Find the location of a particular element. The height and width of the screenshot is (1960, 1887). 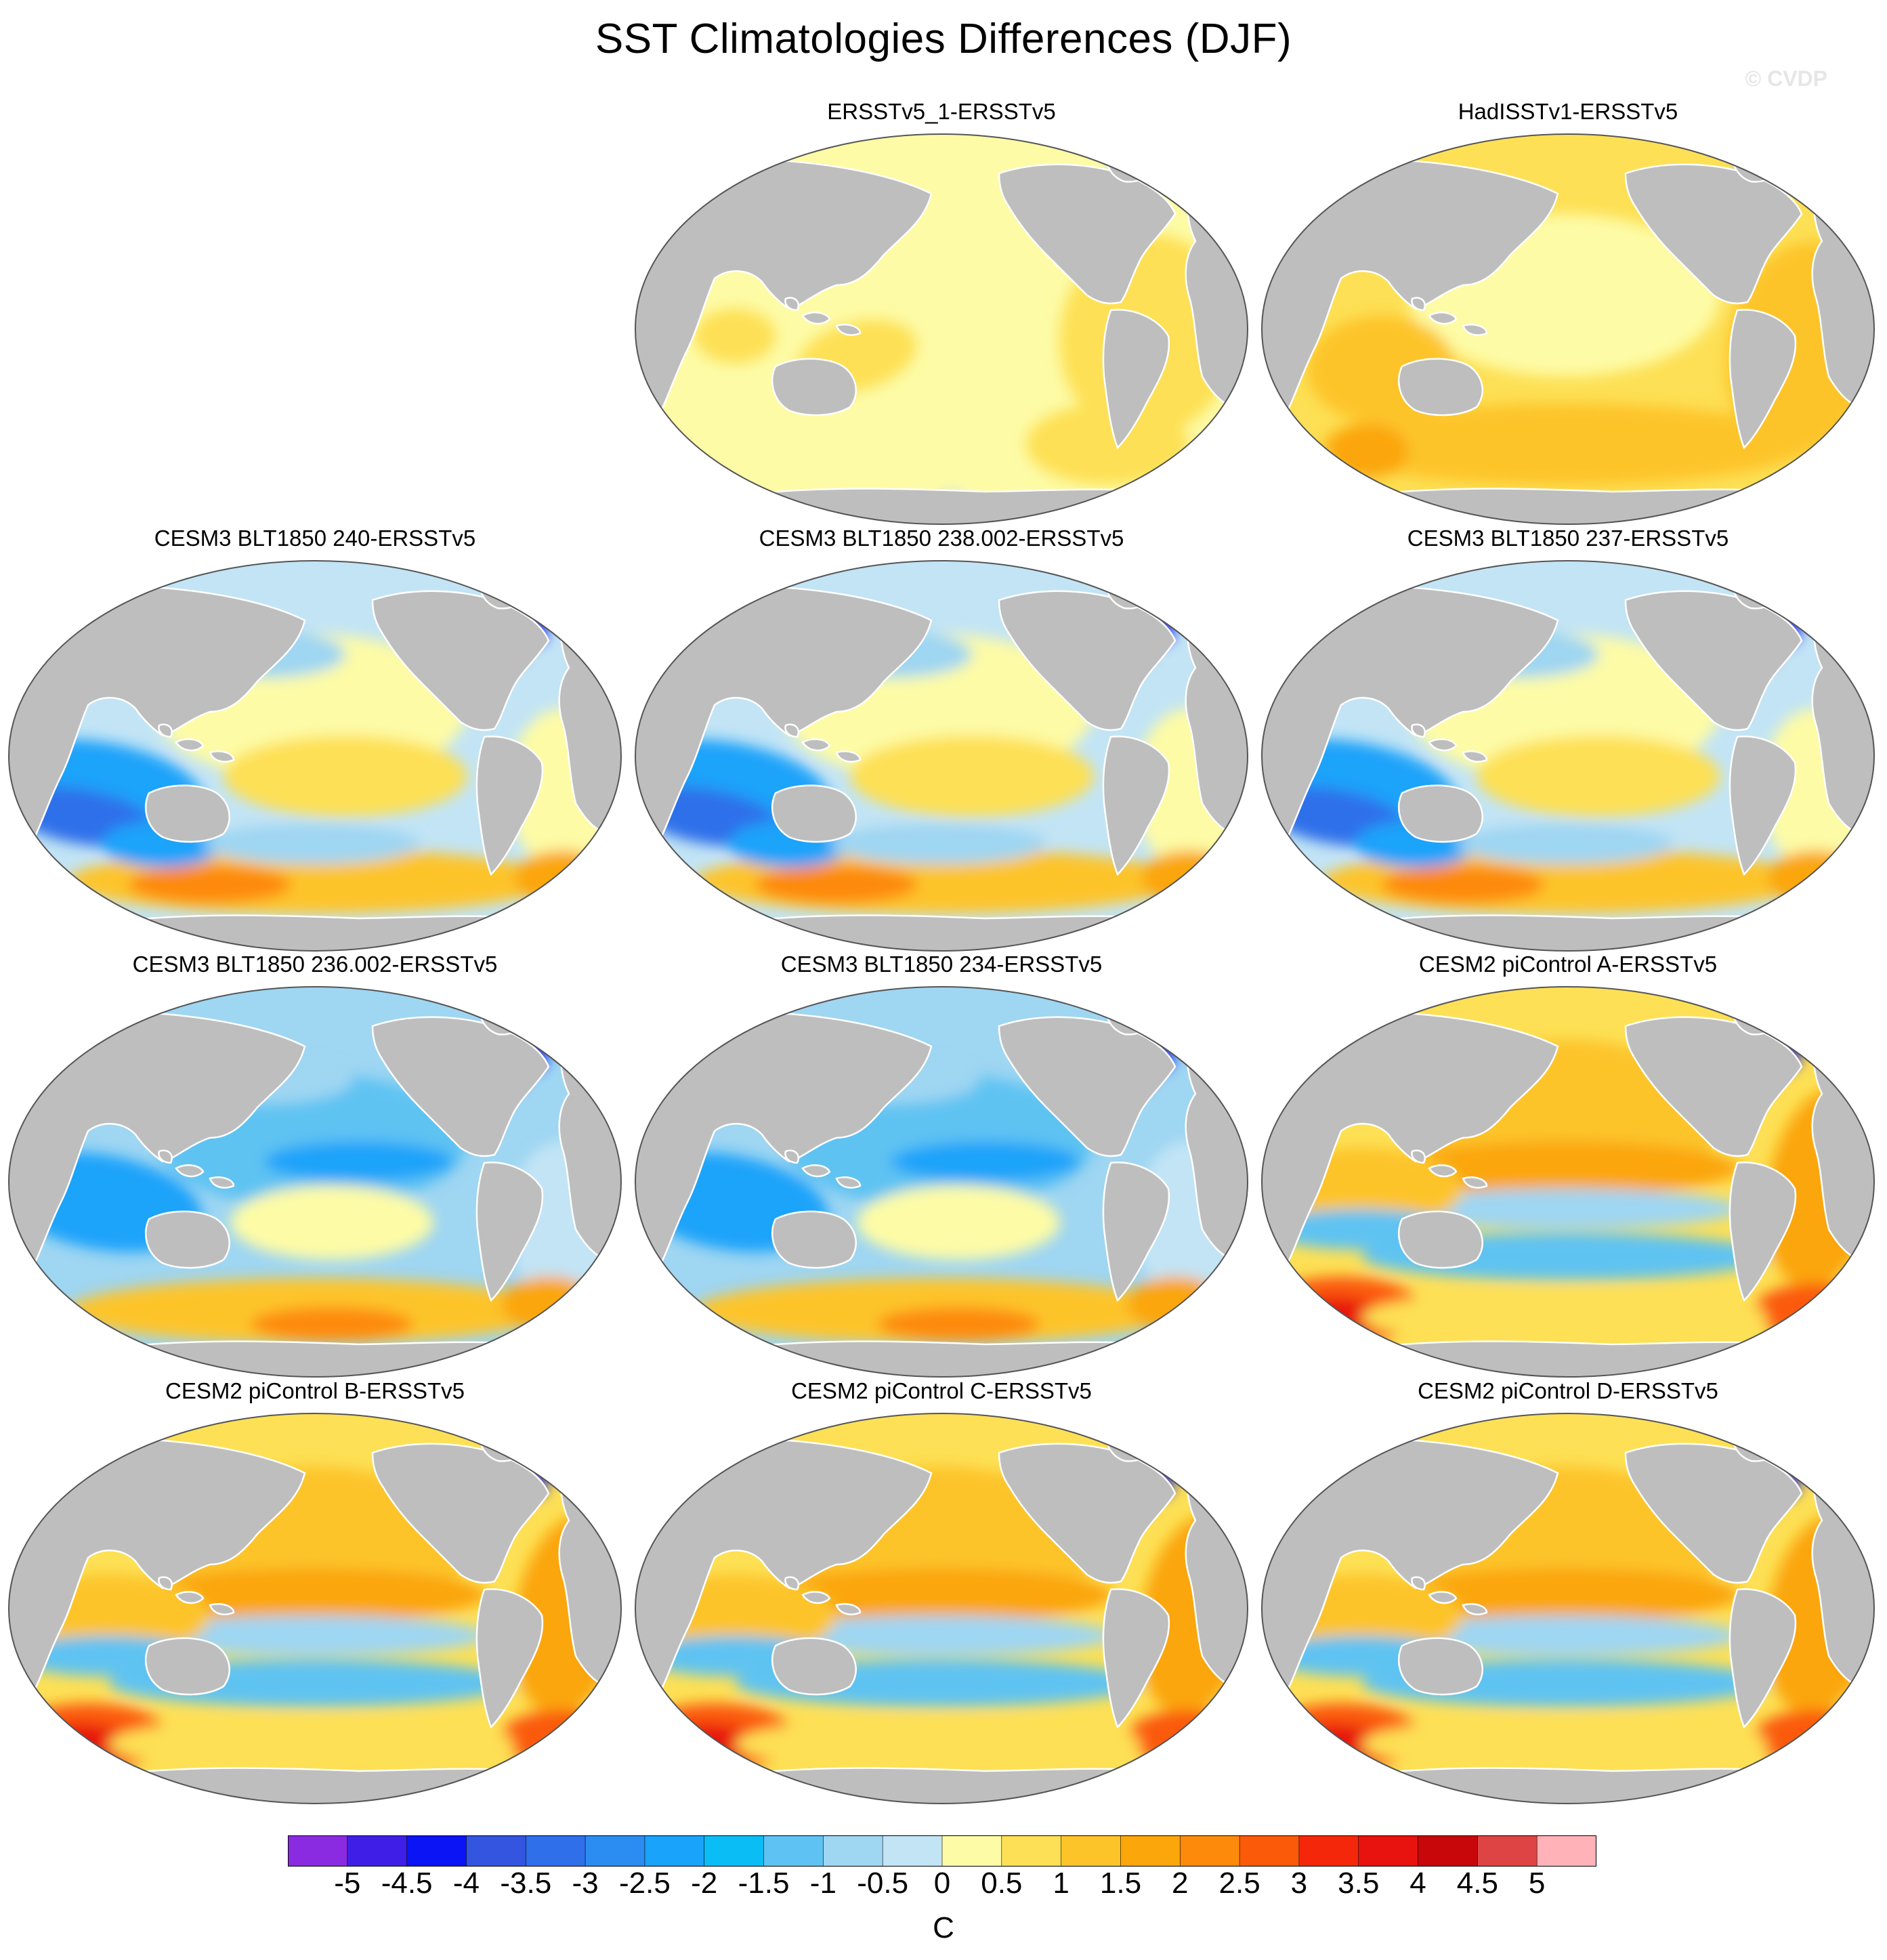

panel-title: CESM3 BLT1850 234-ERSSTv5 is located at coordinates (942, 964).